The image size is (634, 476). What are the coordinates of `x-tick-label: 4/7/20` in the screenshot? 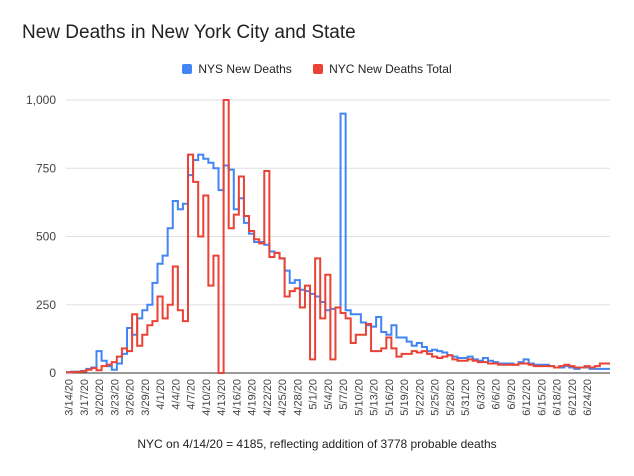 It's located at (192, 394).